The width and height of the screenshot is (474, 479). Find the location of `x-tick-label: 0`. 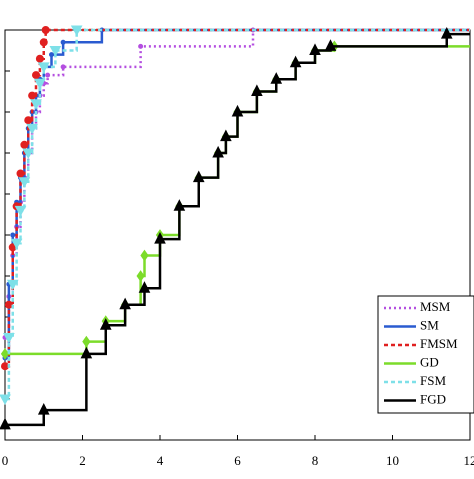

x-tick-label: 0 is located at coordinates (5, 460).